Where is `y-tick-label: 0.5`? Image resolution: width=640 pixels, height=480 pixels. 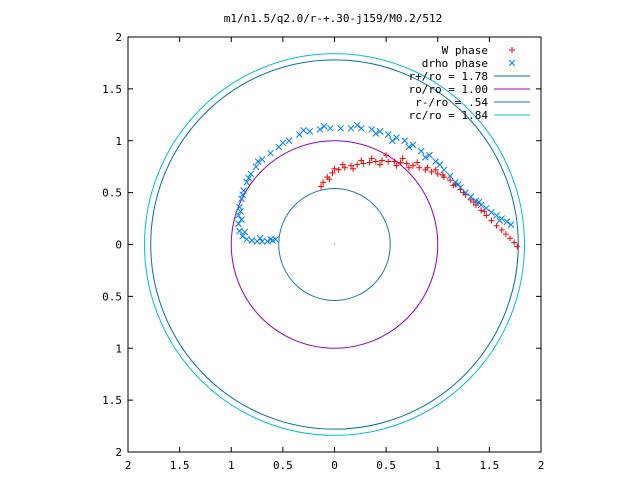 y-tick-label: 0.5 is located at coordinates (112, 193).